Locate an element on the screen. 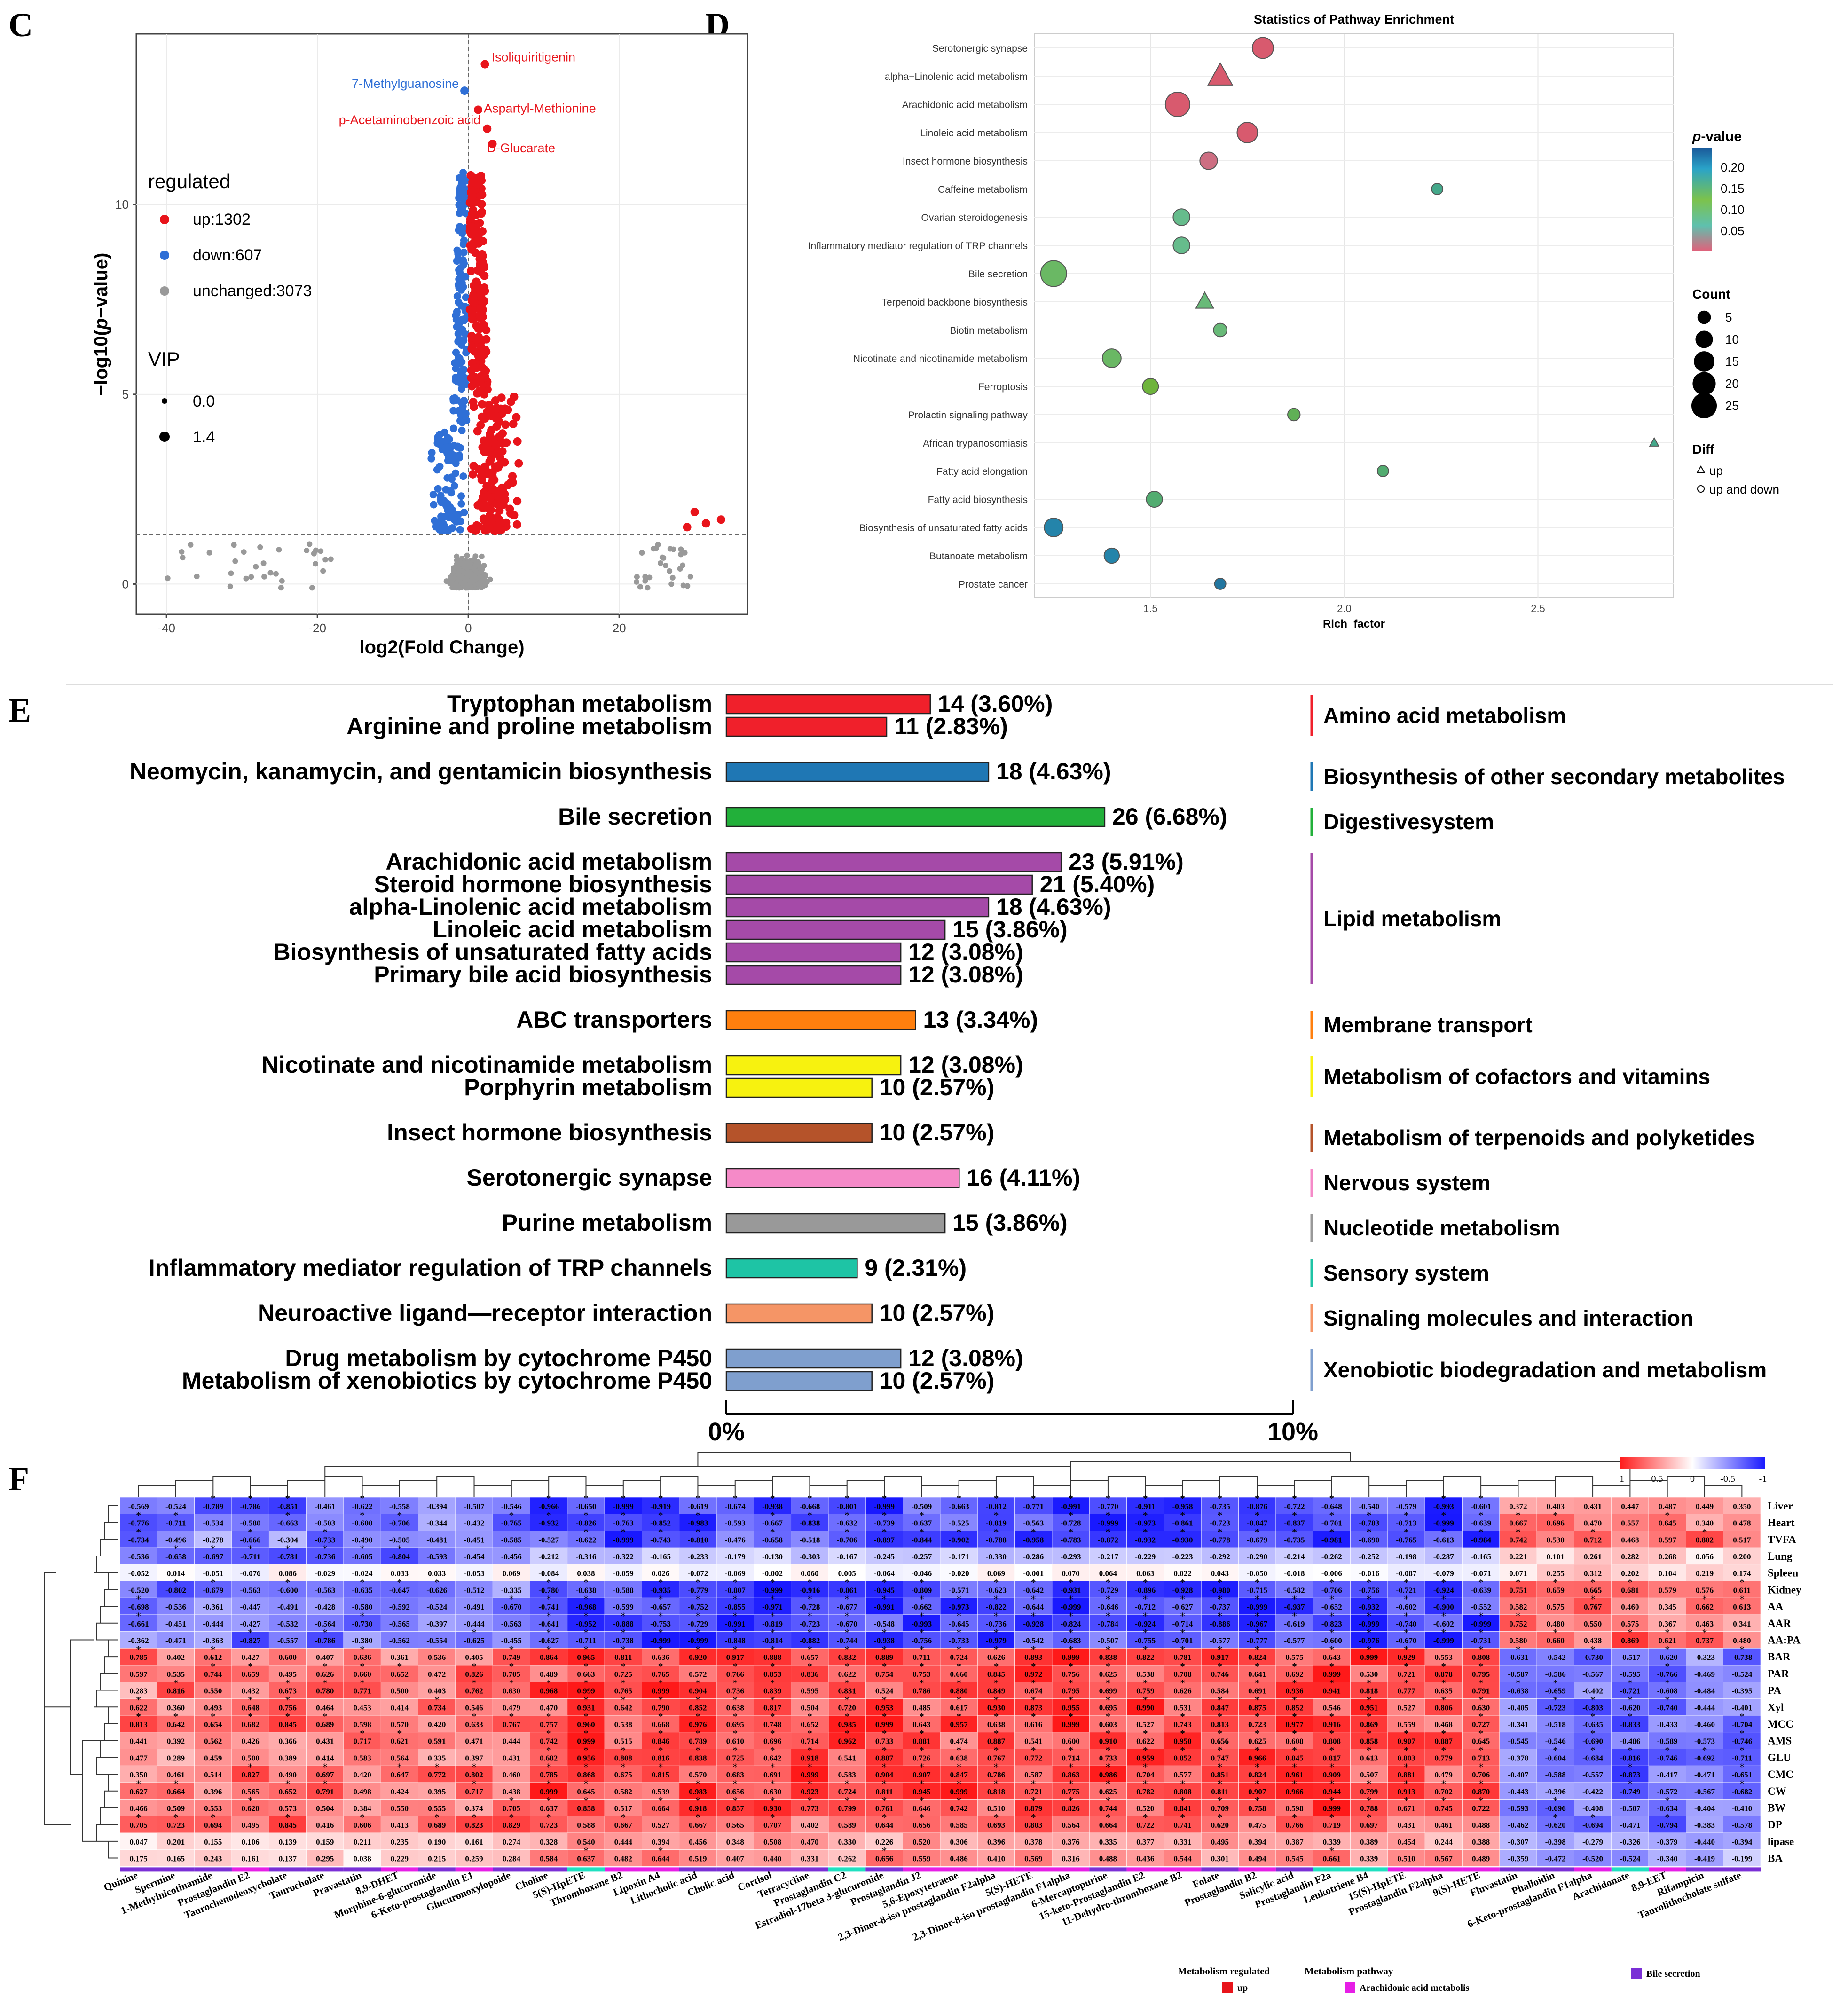  heatmap-cell-value: -0.721 is located at coordinates (1406, 1590).